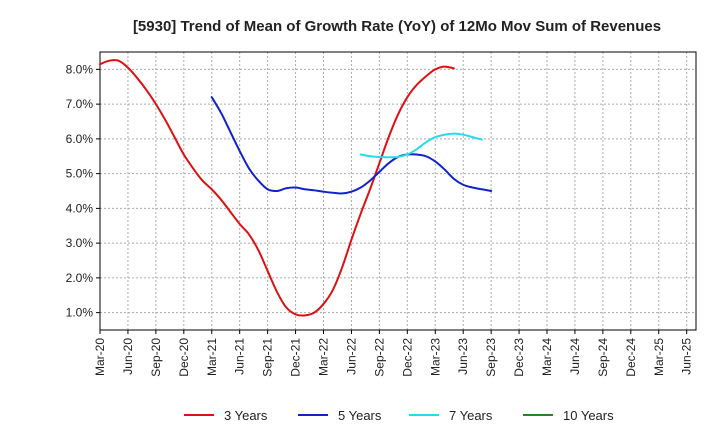 The width and height of the screenshot is (720, 440). Describe the element at coordinates (399, 415) in the screenshot. I see `legend: 3 Years 5 Years 7 Years 10 Years` at that location.